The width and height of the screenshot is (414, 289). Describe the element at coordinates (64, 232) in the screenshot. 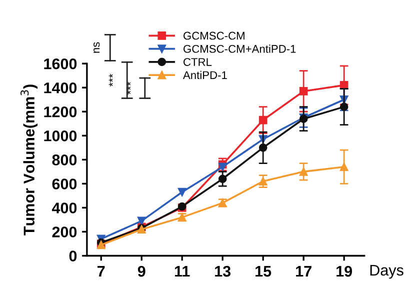

I see `y-tick-label: 200` at that location.